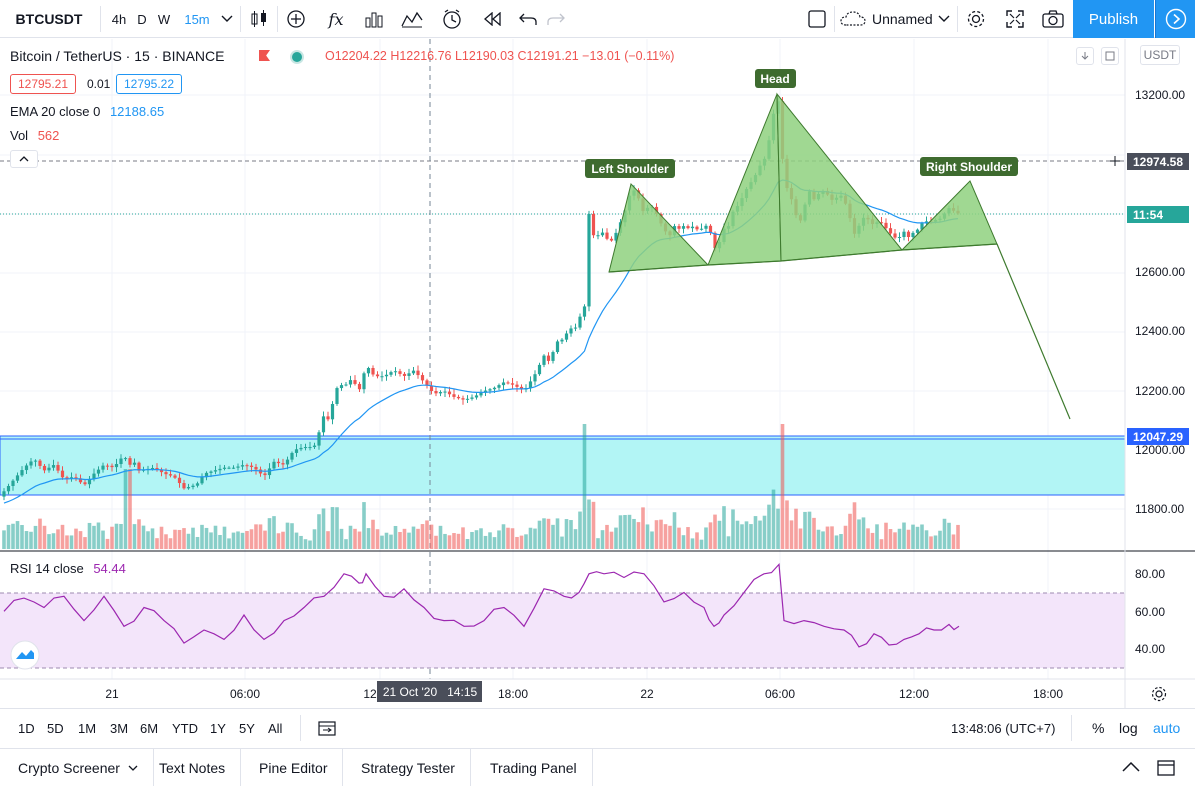  I want to click on auto-toggle: auto, so click(1167, 728).